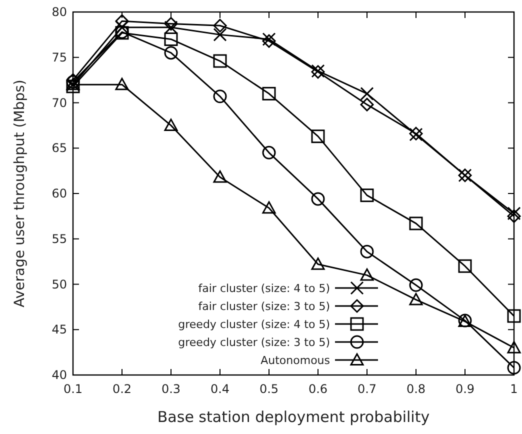  Describe the element at coordinates (20, 194) in the screenshot. I see `y-axis-title: Average user throughput (Mbps)` at that location.